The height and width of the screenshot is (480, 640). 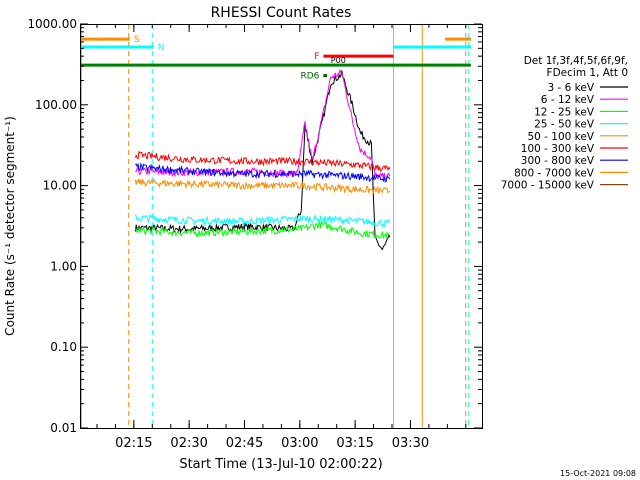 What do you see at coordinates (576, 61) in the screenshot?
I see `legend-header-0: Det 1f,3f,4f,5f,6f,9f,` at bounding box center [576, 61].